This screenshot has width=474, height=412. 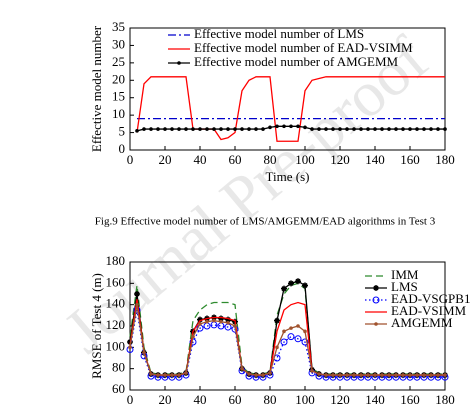 What do you see at coordinates (118, 113) in the screenshot?
I see `y-tick-label: 10` at bounding box center [118, 113].